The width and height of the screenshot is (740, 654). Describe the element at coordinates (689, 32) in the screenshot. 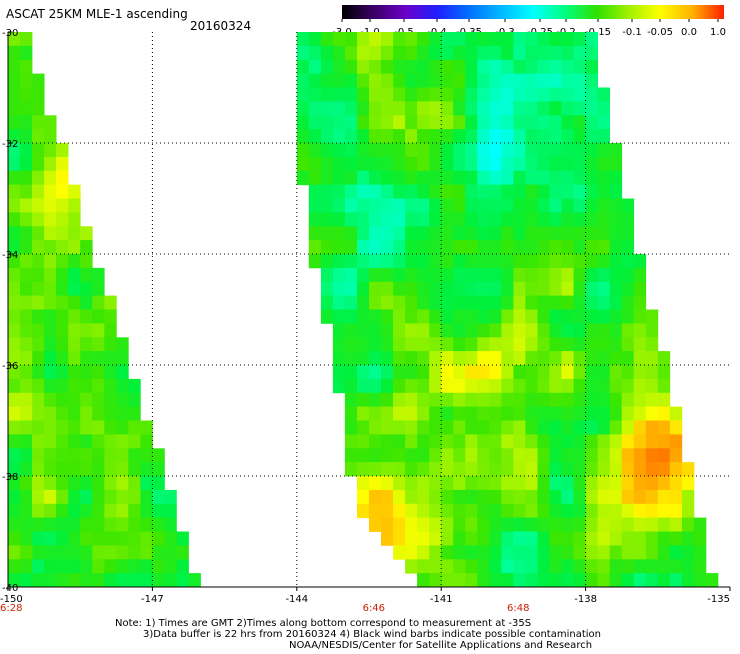

I see `colorbar-tick-label: 0.0` at that location.